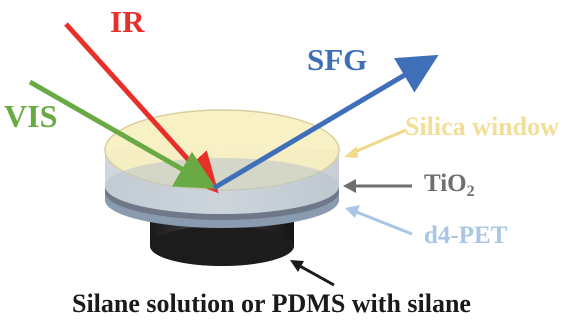 This screenshot has height=327, width=585. Describe the element at coordinates (312, 273) in the screenshot. I see `substrate-pointer-arrow` at that location.